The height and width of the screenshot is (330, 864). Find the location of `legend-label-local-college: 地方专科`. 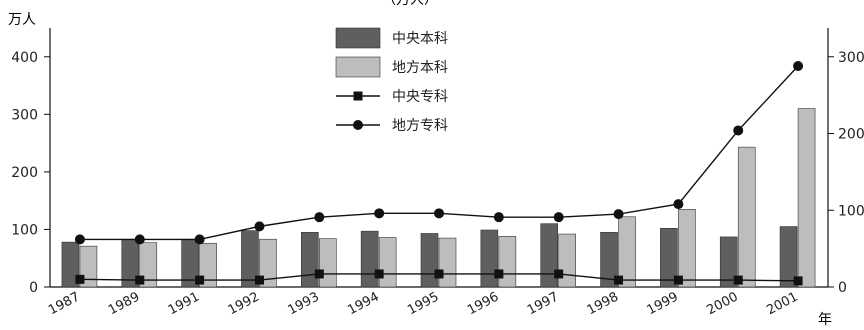

legend-label-local-college: 地方专科 is located at coordinates (420, 126).